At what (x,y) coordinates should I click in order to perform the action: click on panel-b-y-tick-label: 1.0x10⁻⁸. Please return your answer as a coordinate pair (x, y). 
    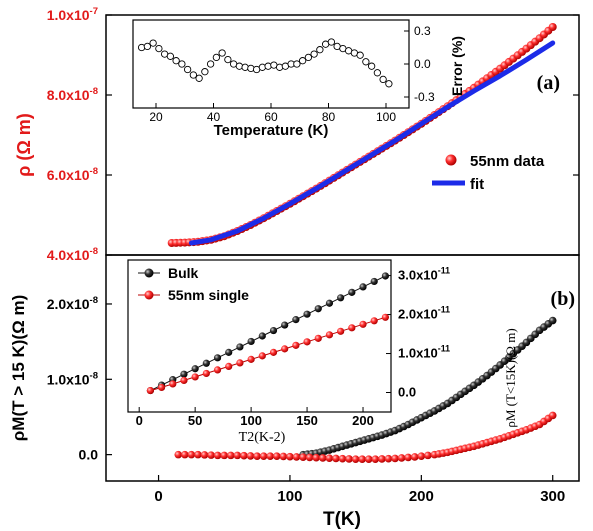
    Looking at the image, I should click on (72, 378).